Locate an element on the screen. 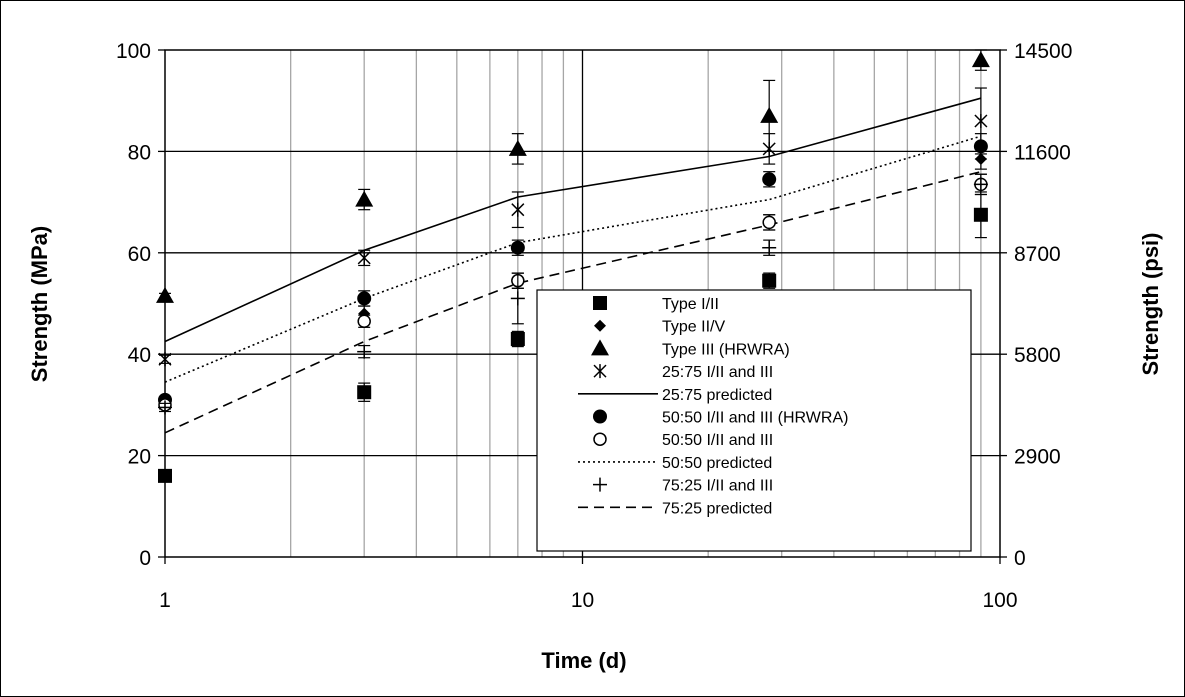 The width and height of the screenshot is (1185, 697). y2-tick-label: 8700 is located at coordinates (1037, 254).